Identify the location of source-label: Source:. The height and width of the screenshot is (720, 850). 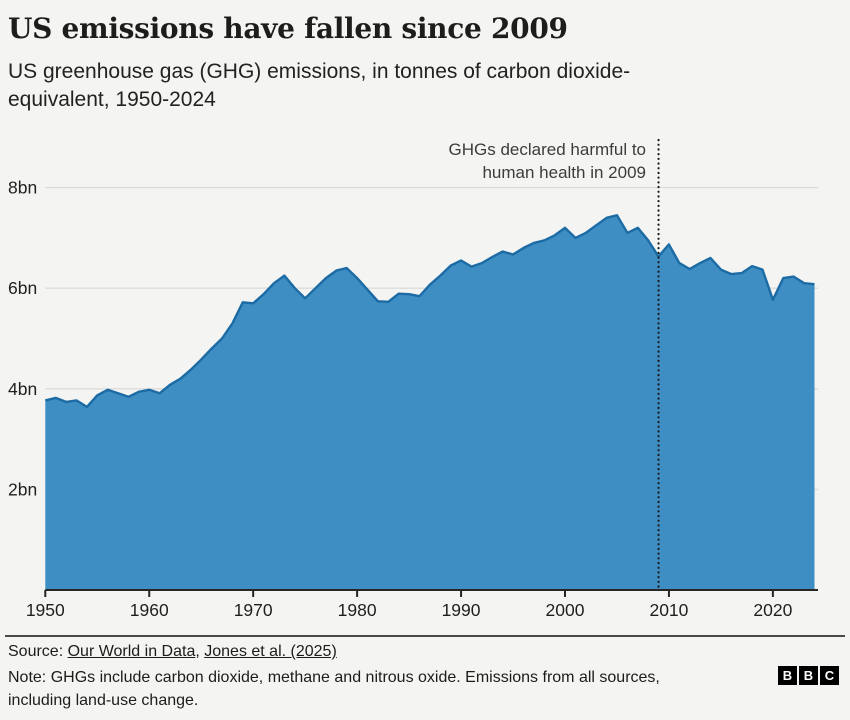
(36, 651).